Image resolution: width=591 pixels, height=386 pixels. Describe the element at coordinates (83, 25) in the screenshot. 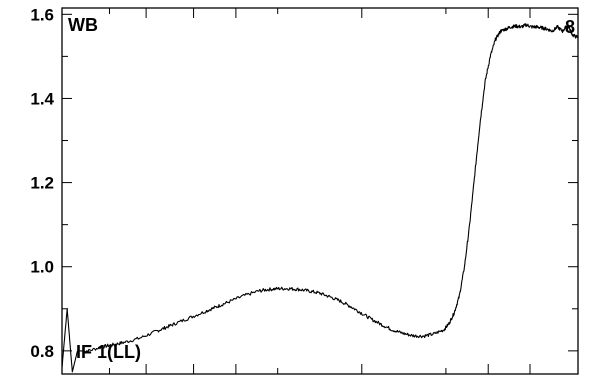

I see `annotation-top-left: WB` at that location.